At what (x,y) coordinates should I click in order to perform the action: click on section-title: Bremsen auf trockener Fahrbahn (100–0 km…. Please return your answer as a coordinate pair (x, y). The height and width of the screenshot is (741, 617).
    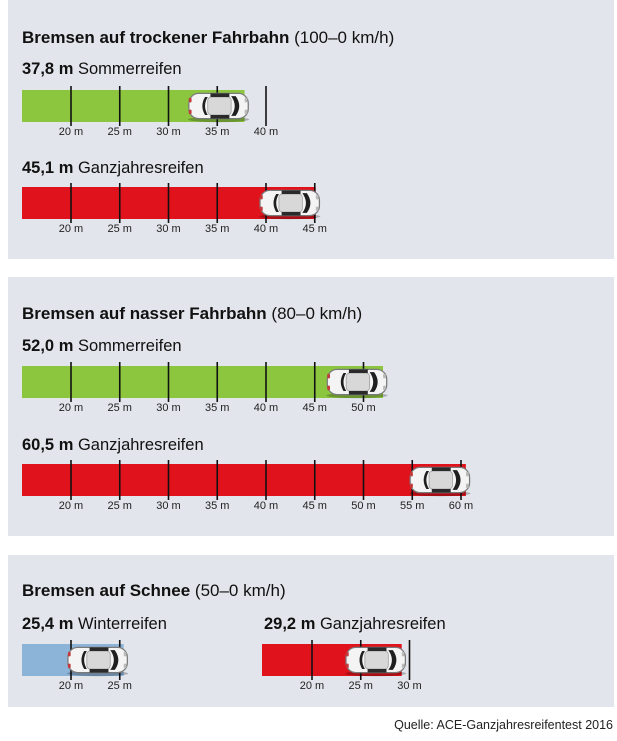
    Looking at the image, I should click on (208, 38).